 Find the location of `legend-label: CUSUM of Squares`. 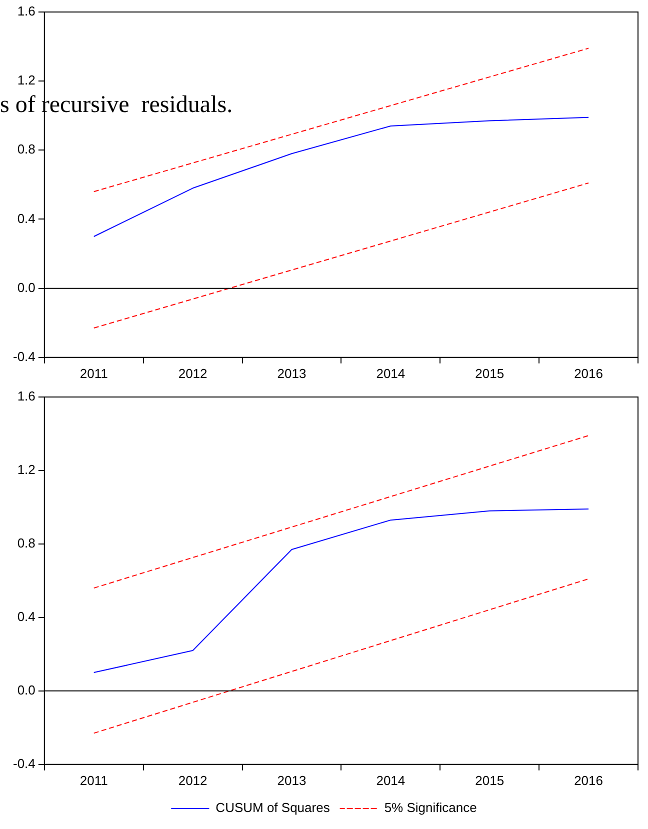

legend-label: CUSUM of Squares is located at coordinates (273, 808).